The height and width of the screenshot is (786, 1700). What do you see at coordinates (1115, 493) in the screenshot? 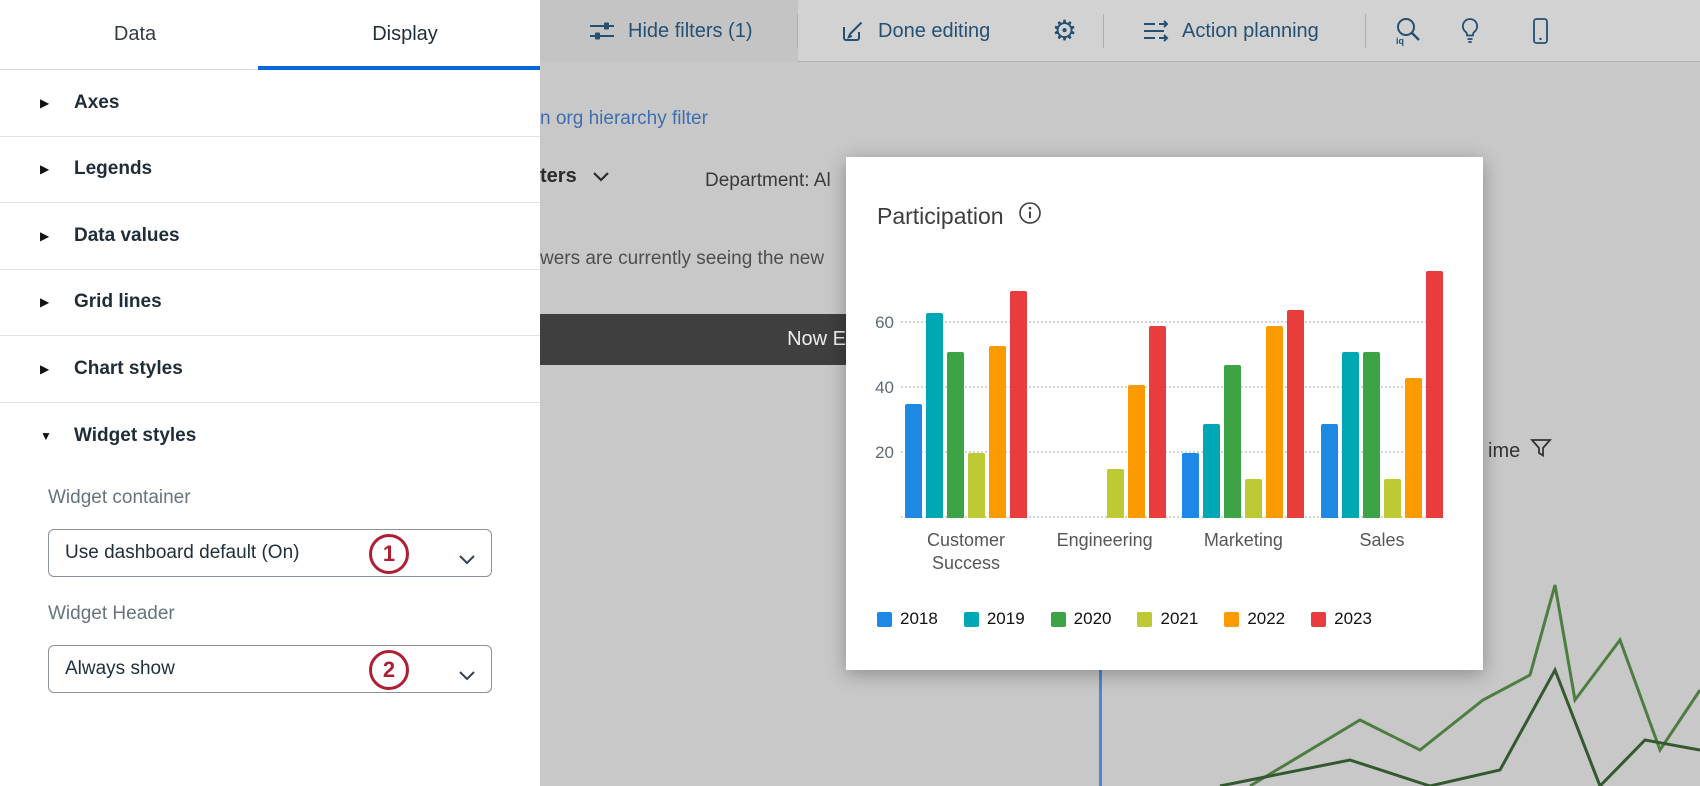
I see `bar-2021-engineering` at bounding box center [1115, 493].